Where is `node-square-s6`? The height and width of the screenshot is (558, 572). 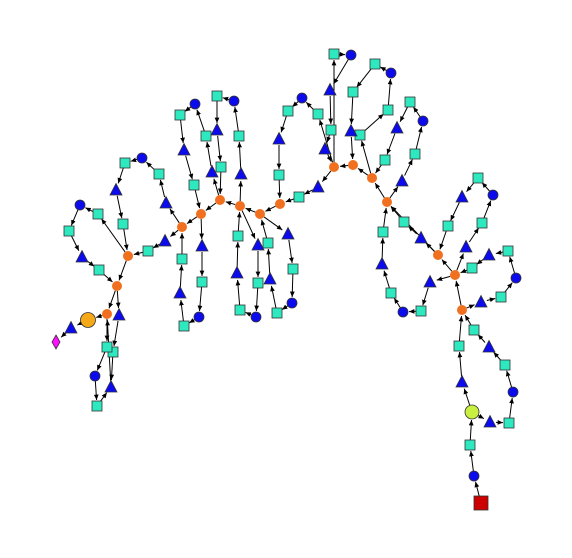 node-square-s6 is located at coordinates (501, 297).